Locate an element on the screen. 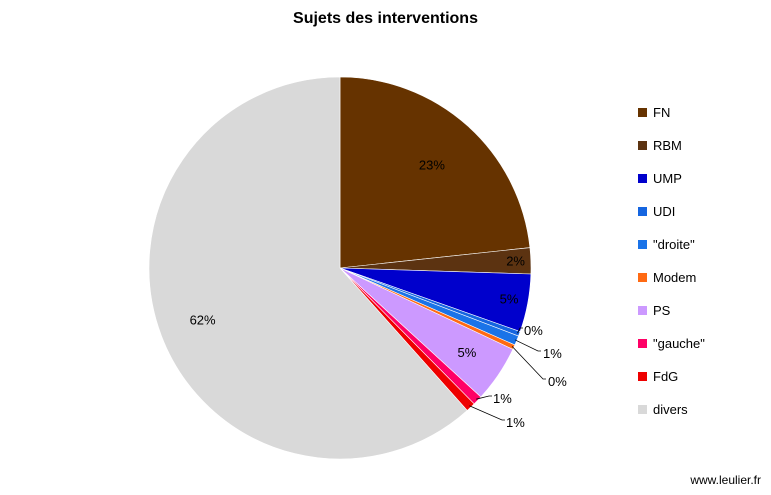 Image resolution: width=771 pixels, height=495 pixels. slice-label-divers: 62% is located at coordinates (203, 319).